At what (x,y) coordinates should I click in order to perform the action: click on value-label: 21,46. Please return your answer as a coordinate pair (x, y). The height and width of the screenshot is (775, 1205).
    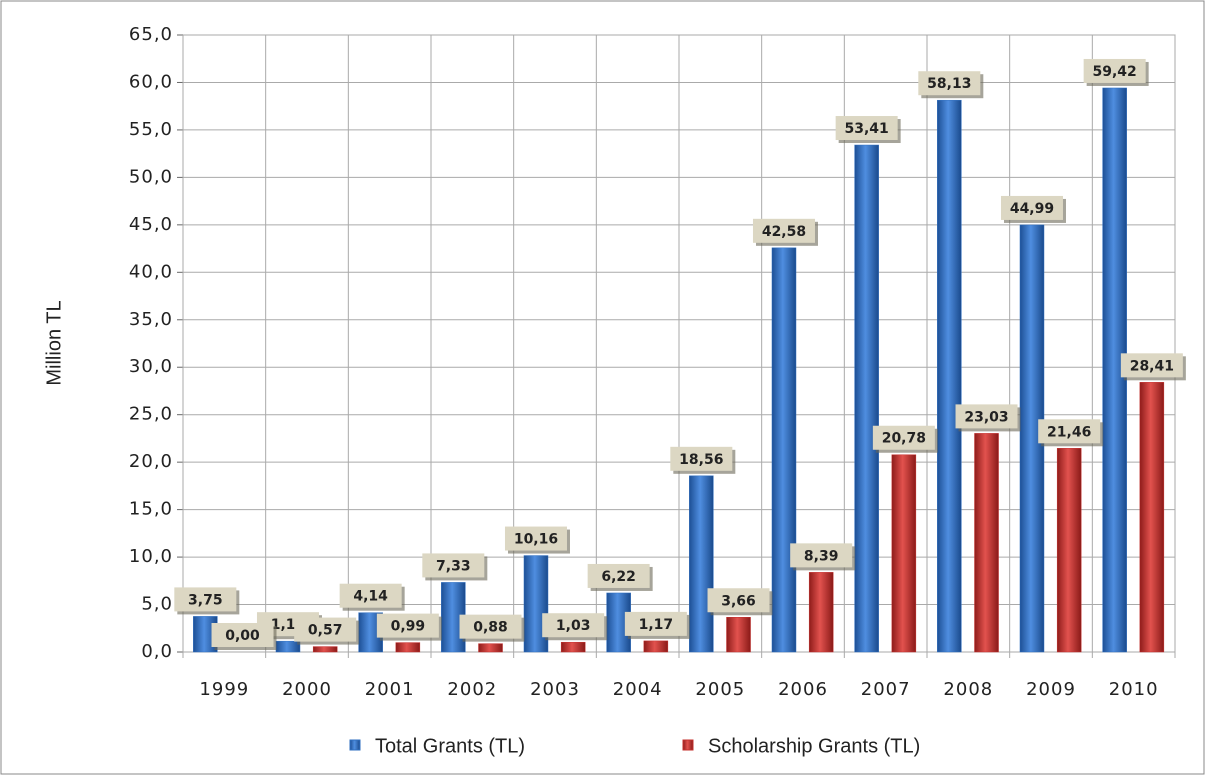
    Looking at the image, I should click on (1069, 432).